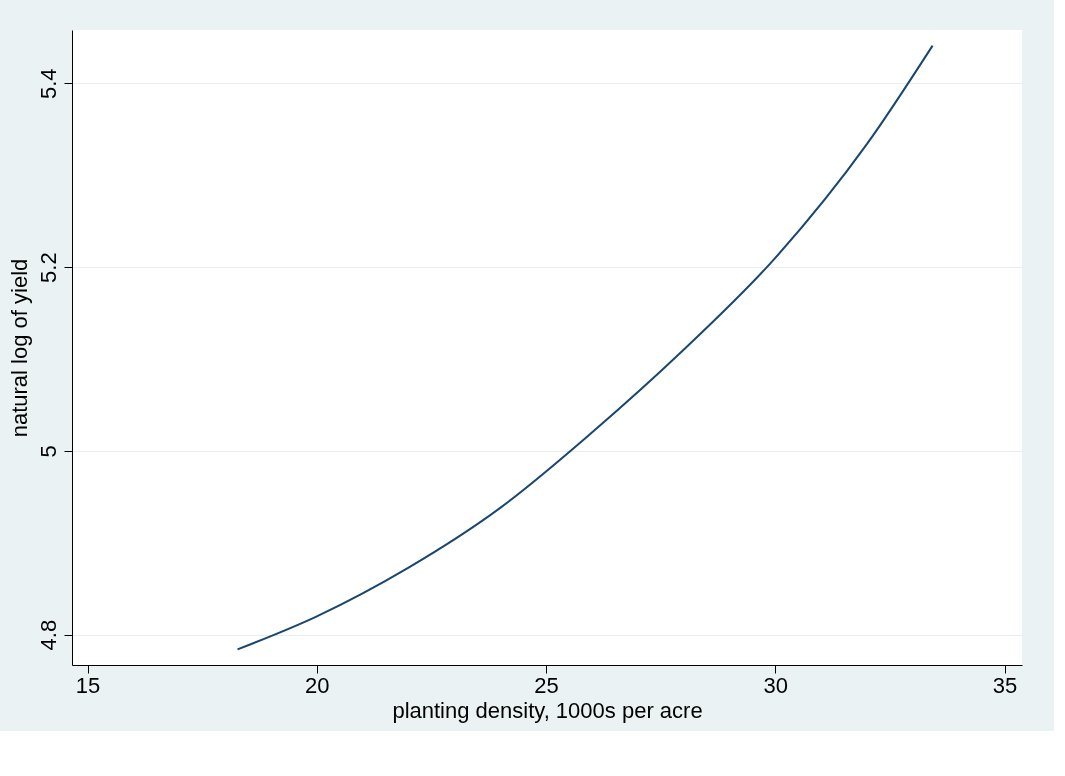  What do you see at coordinates (547, 710) in the screenshot?
I see `x-axis-title: planting density, 1000s per acre` at bounding box center [547, 710].